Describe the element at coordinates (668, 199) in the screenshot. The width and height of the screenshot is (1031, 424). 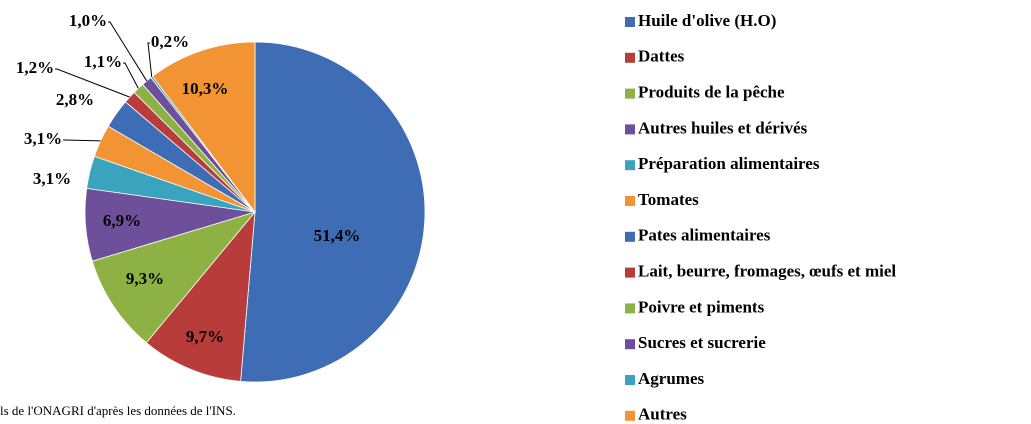
I see `legend-label: Tomates` at that location.